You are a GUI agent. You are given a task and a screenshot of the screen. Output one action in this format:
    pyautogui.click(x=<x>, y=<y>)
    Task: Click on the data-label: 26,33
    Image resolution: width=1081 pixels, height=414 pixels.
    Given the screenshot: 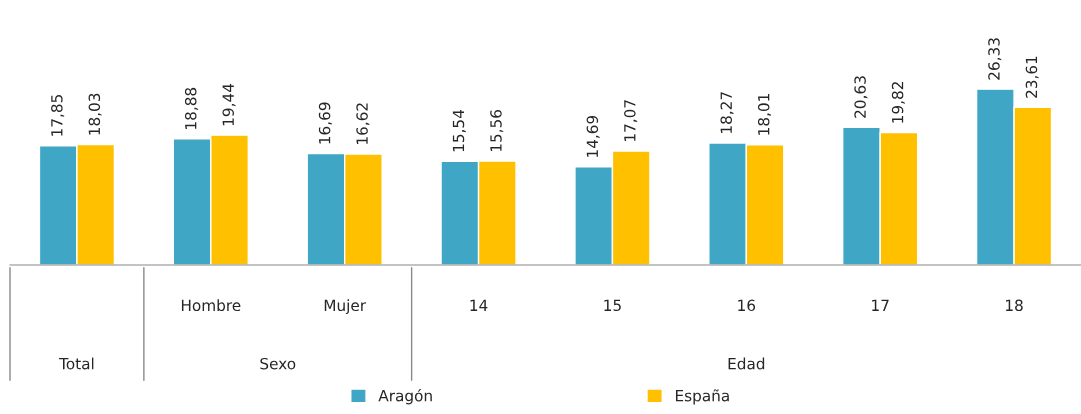 What is the action you would take?
    pyautogui.click(x=995, y=59)
    